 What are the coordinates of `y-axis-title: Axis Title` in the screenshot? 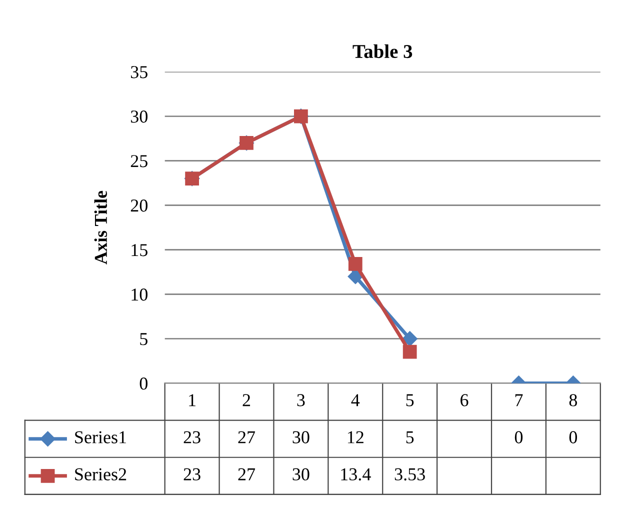 It's located at (101, 227).